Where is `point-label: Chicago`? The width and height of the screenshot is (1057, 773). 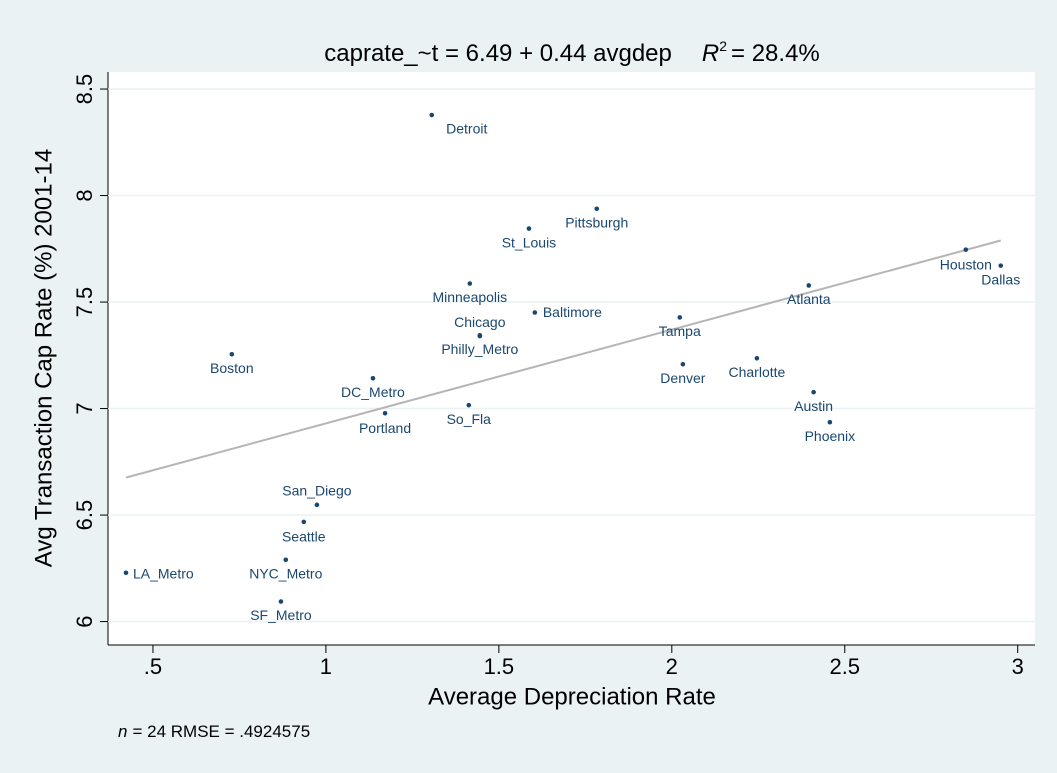 point-label: Chicago is located at coordinates (480, 322).